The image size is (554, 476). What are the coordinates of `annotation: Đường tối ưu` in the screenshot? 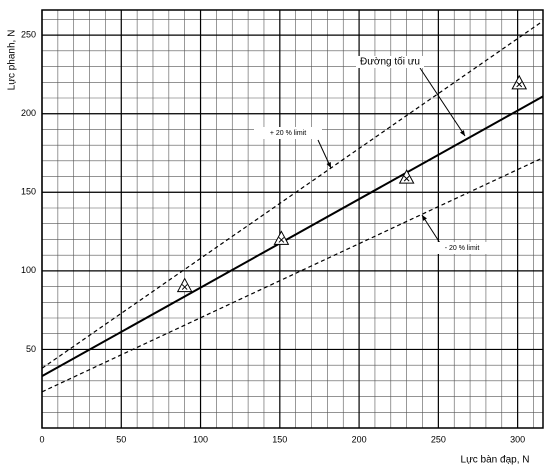 It's located at (390, 62).